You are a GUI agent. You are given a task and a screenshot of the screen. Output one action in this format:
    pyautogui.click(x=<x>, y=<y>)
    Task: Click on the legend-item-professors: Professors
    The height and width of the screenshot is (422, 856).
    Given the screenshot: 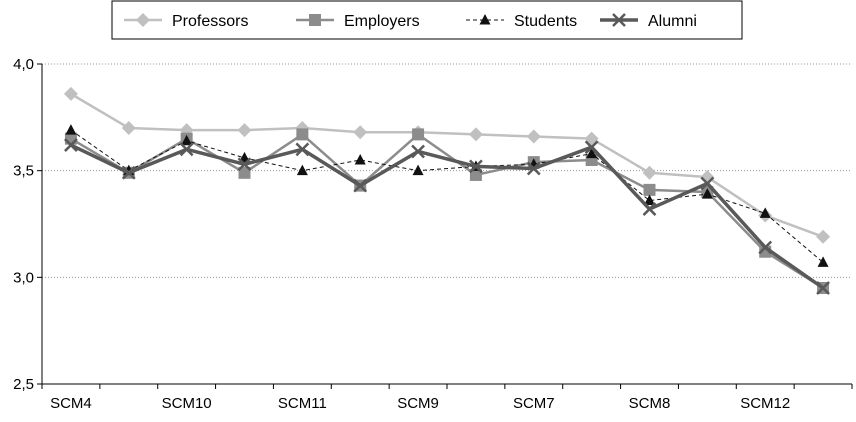 What is the action you would take?
    pyautogui.click(x=186, y=21)
    